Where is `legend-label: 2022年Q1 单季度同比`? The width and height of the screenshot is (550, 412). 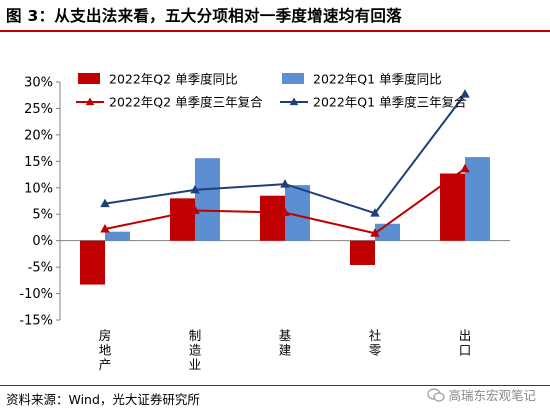 legend-label: 2022年Q1 单季度同比 is located at coordinates (377, 79).